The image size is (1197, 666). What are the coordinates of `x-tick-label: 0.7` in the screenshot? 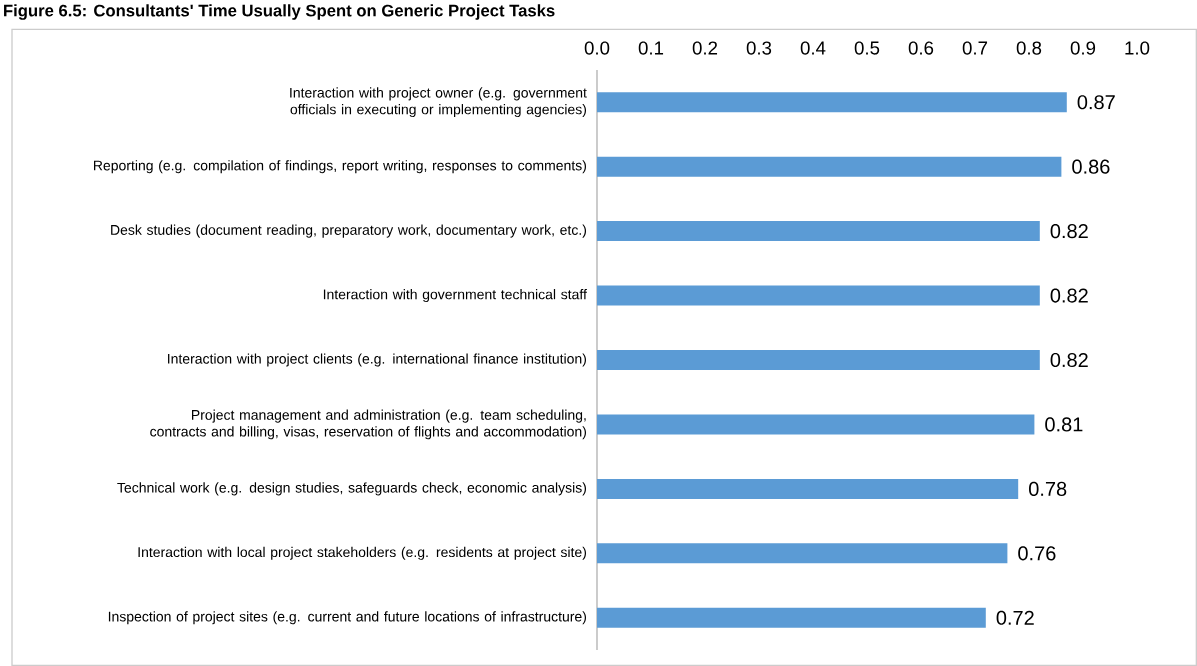 It's located at (975, 48).